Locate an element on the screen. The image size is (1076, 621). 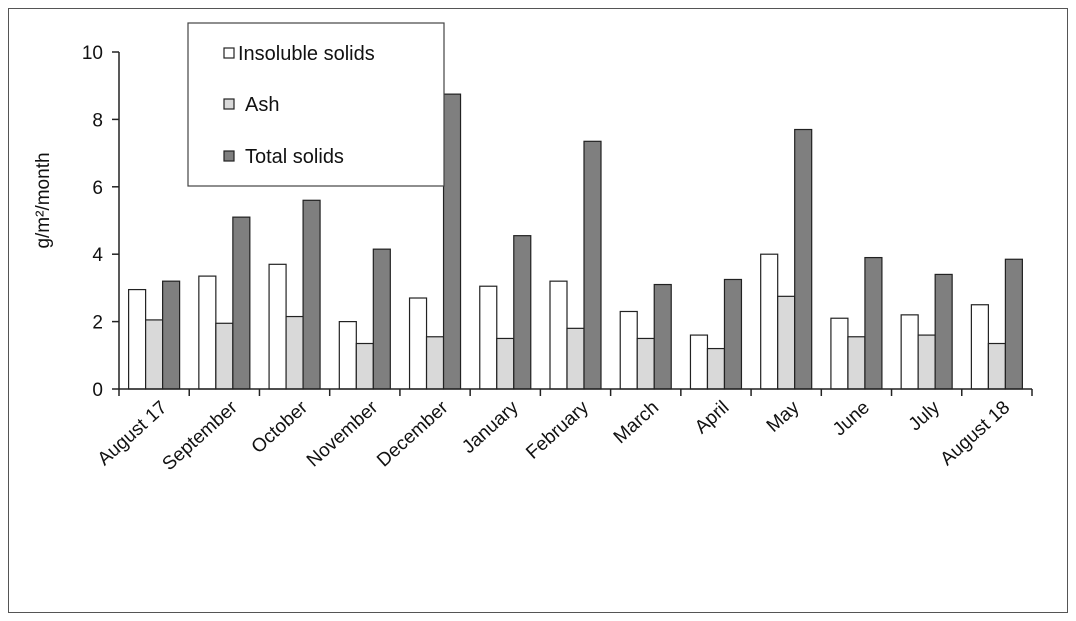
x-category-label: October is located at coordinates (280, 427).